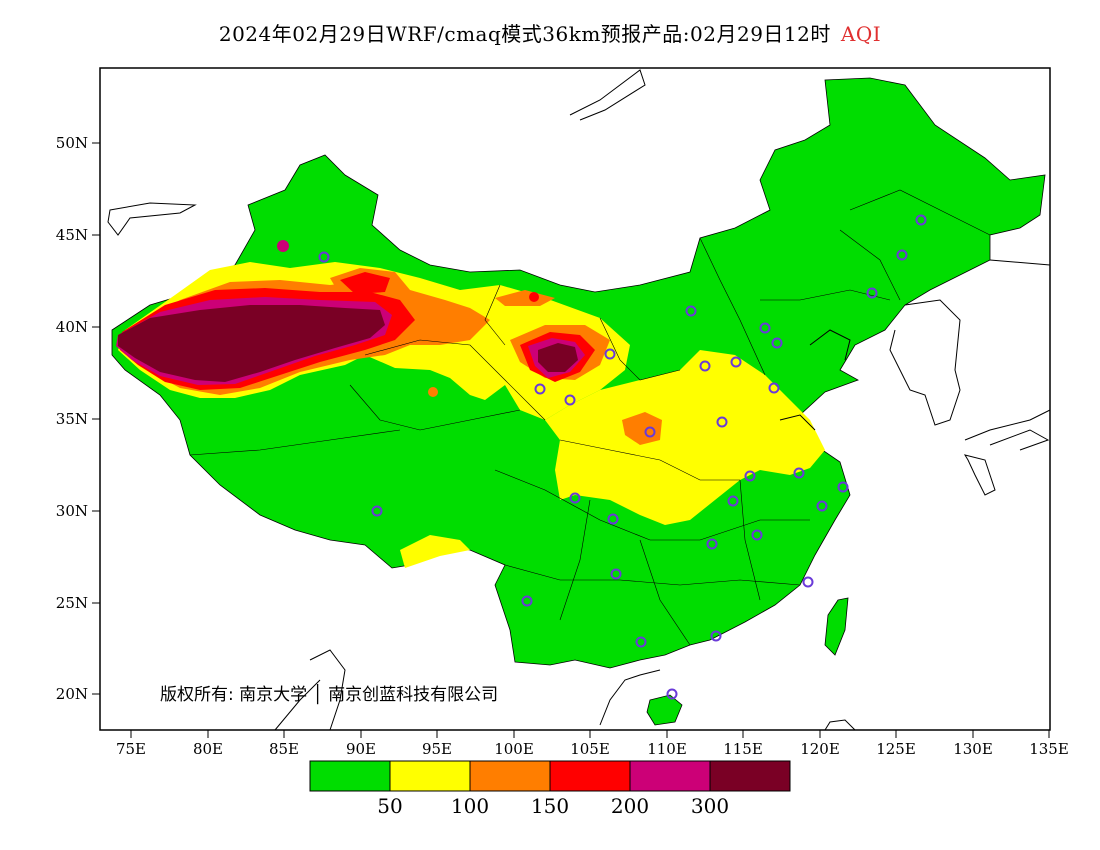 Image resolution: width=1100 pixels, height=850 pixels. I want to click on lon-label: 85E, so click(284, 749).